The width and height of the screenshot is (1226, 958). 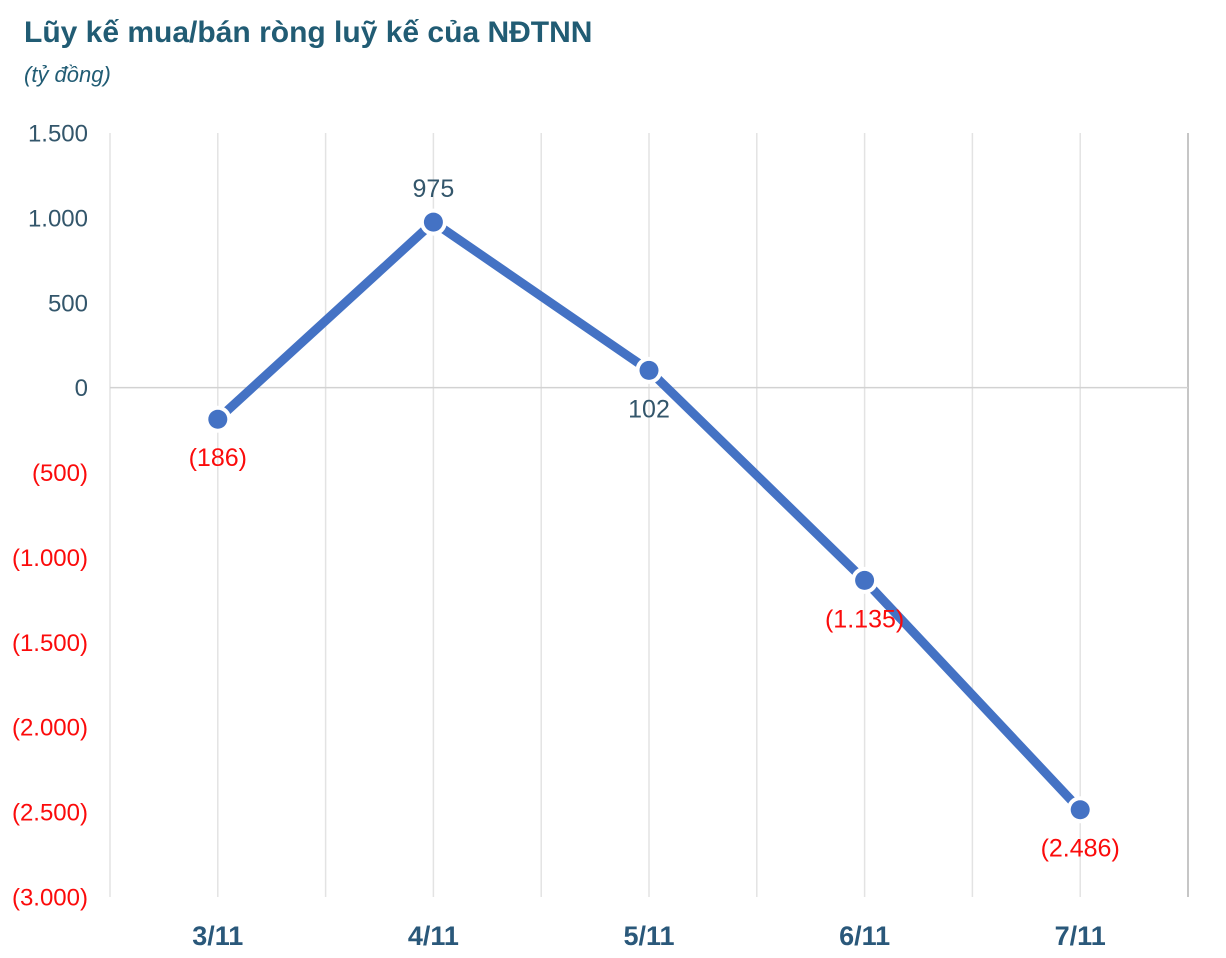 What do you see at coordinates (649, 409) in the screenshot?
I see `data-label: 102` at bounding box center [649, 409].